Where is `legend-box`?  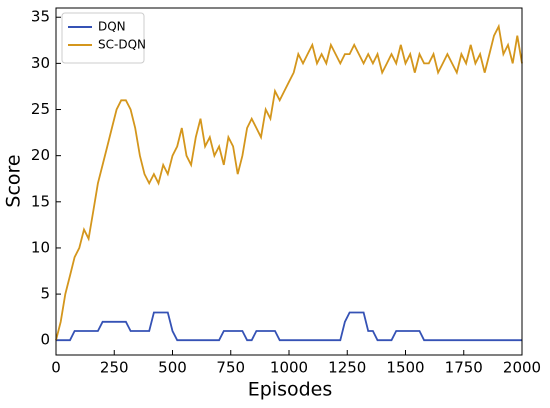
legend-box is located at coordinates (103, 38).